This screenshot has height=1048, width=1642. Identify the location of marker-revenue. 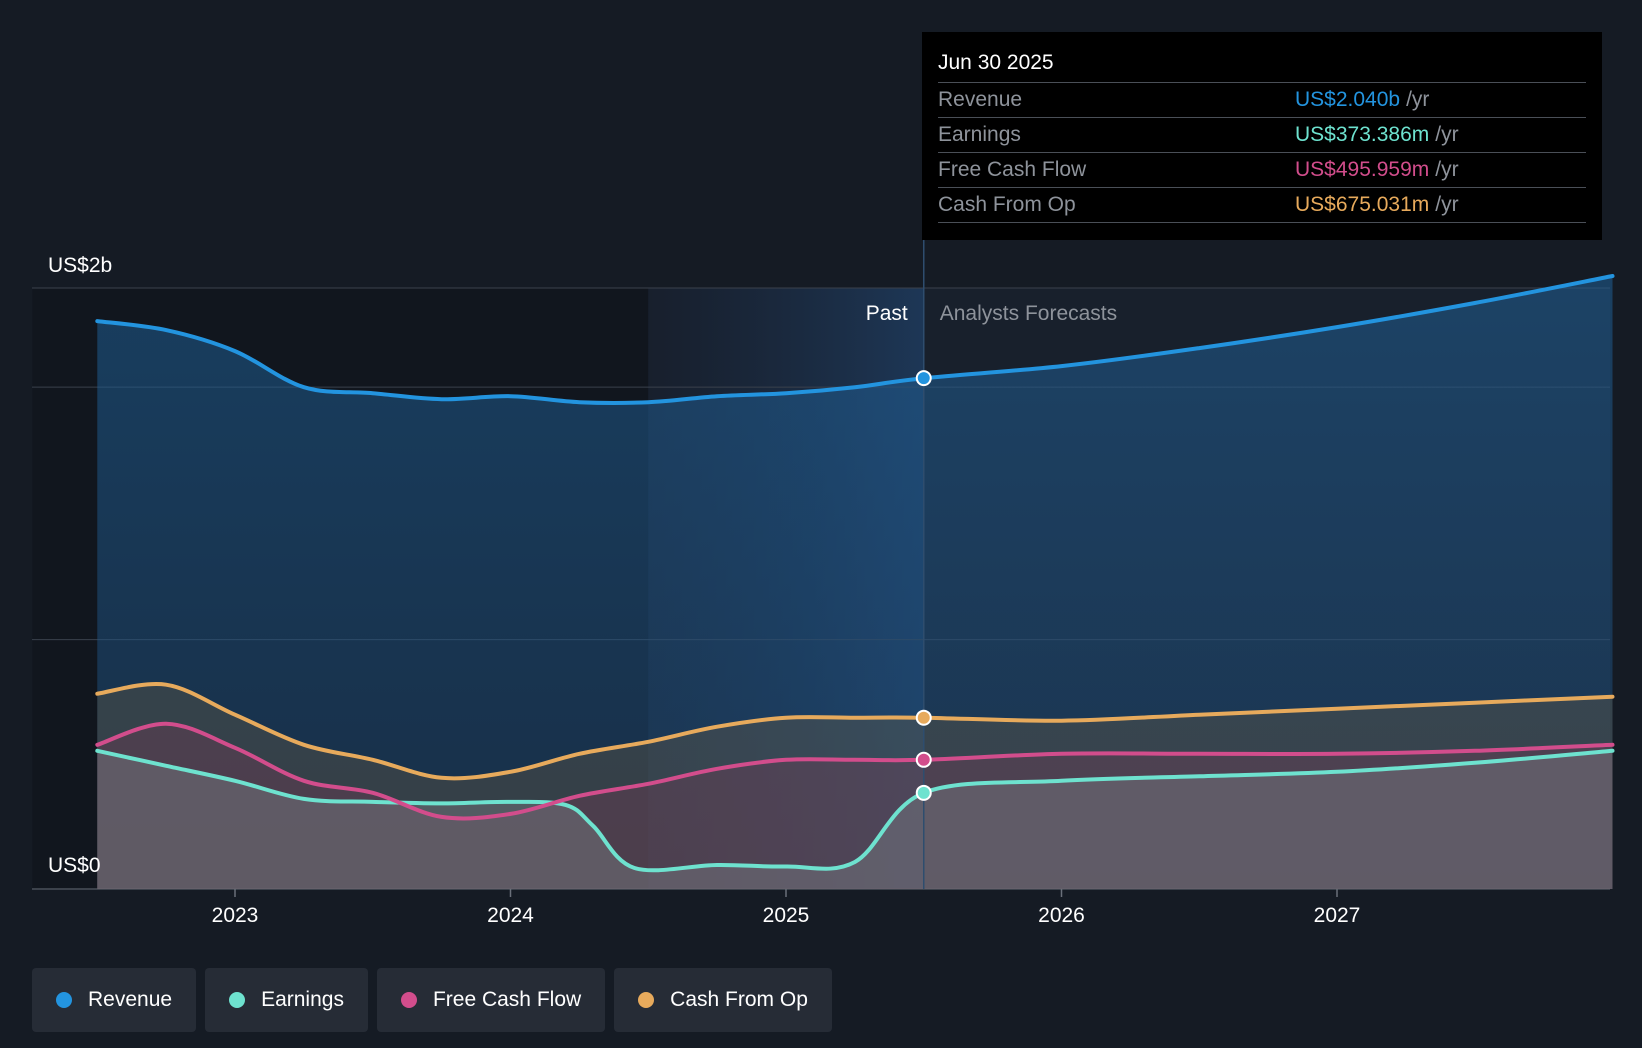
(923, 378).